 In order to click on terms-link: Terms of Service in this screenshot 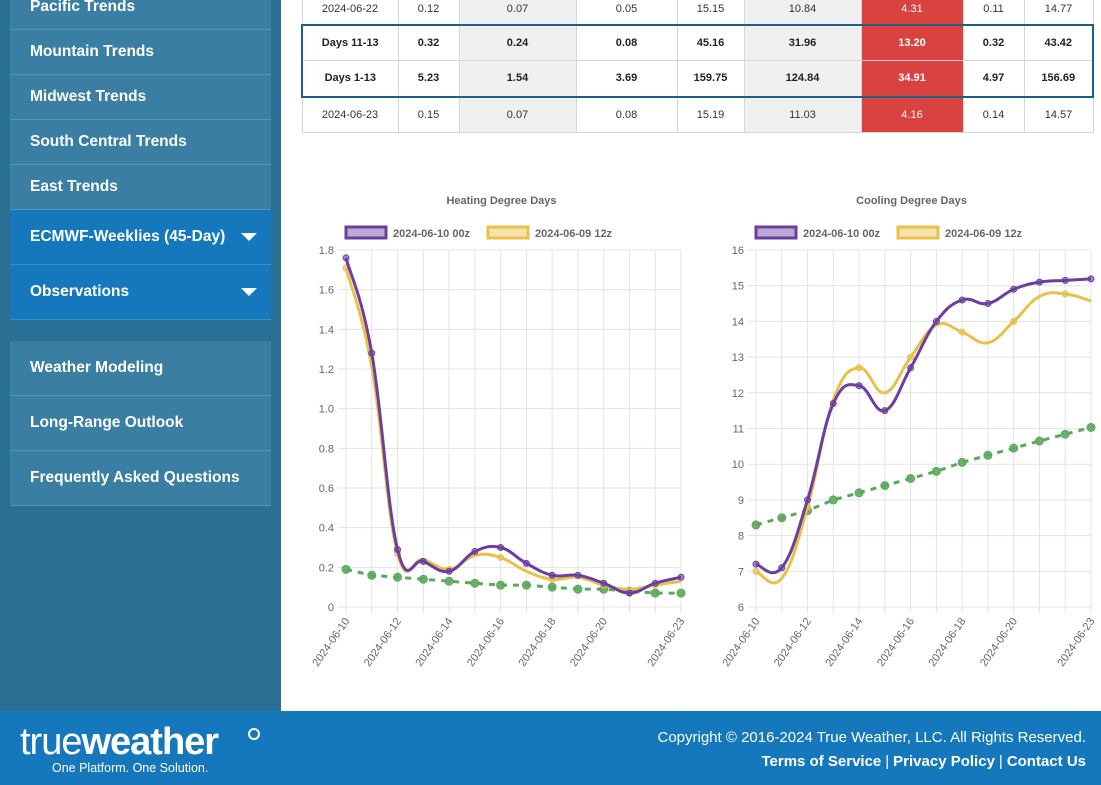, I will do `click(821, 761)`.